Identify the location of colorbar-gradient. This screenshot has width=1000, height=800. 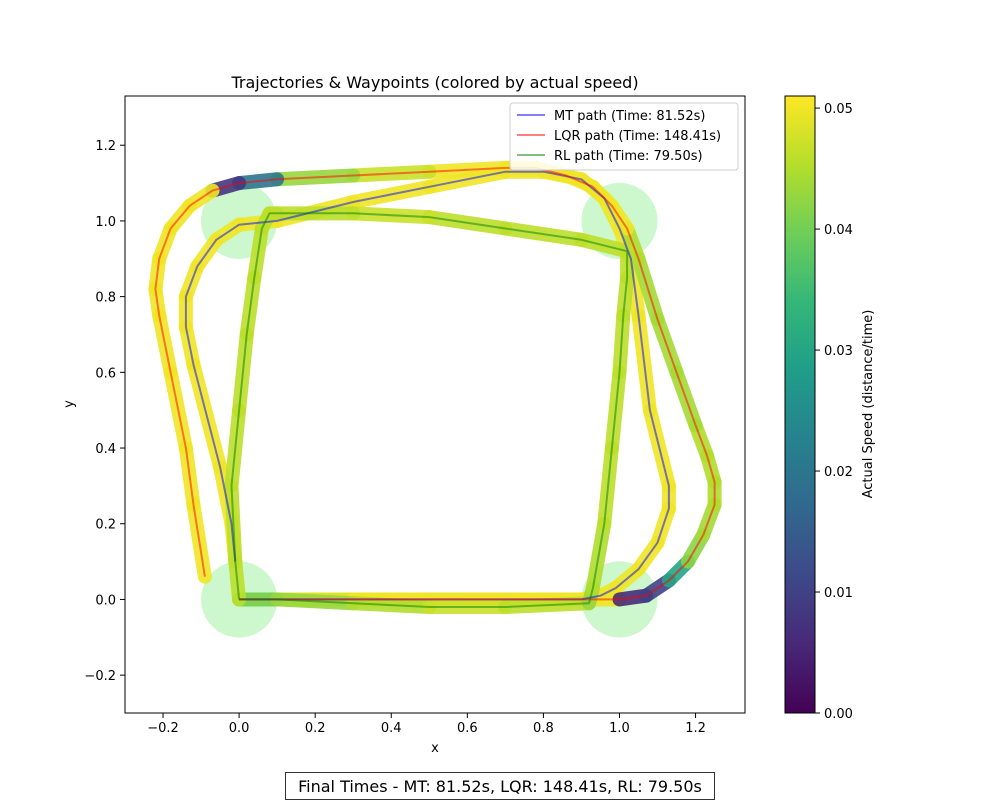
(800, 404).